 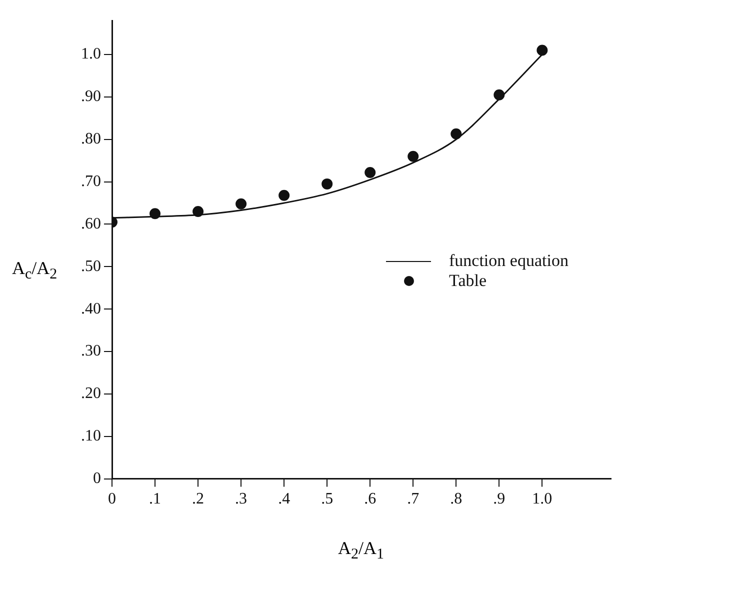 What do you see at coordinates (370, 499) in the screenshot?
I see `x-tick-label: .6` at bounding box center [370, 499].